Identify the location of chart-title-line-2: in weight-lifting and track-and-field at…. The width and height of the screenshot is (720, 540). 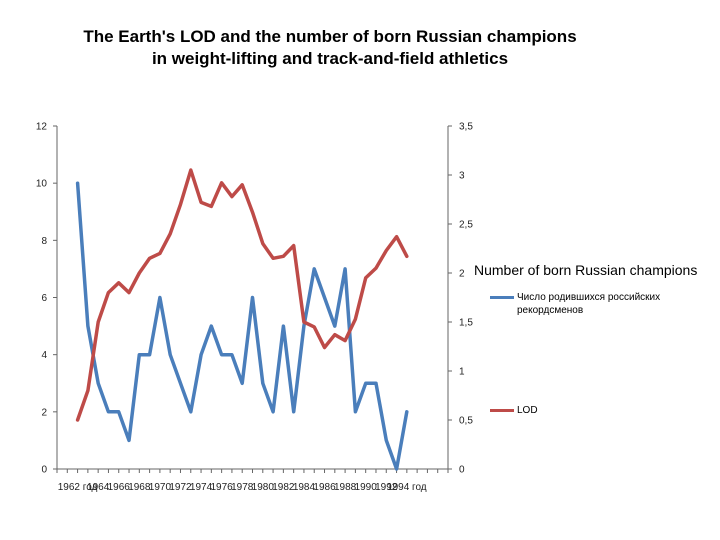
(330, 58).